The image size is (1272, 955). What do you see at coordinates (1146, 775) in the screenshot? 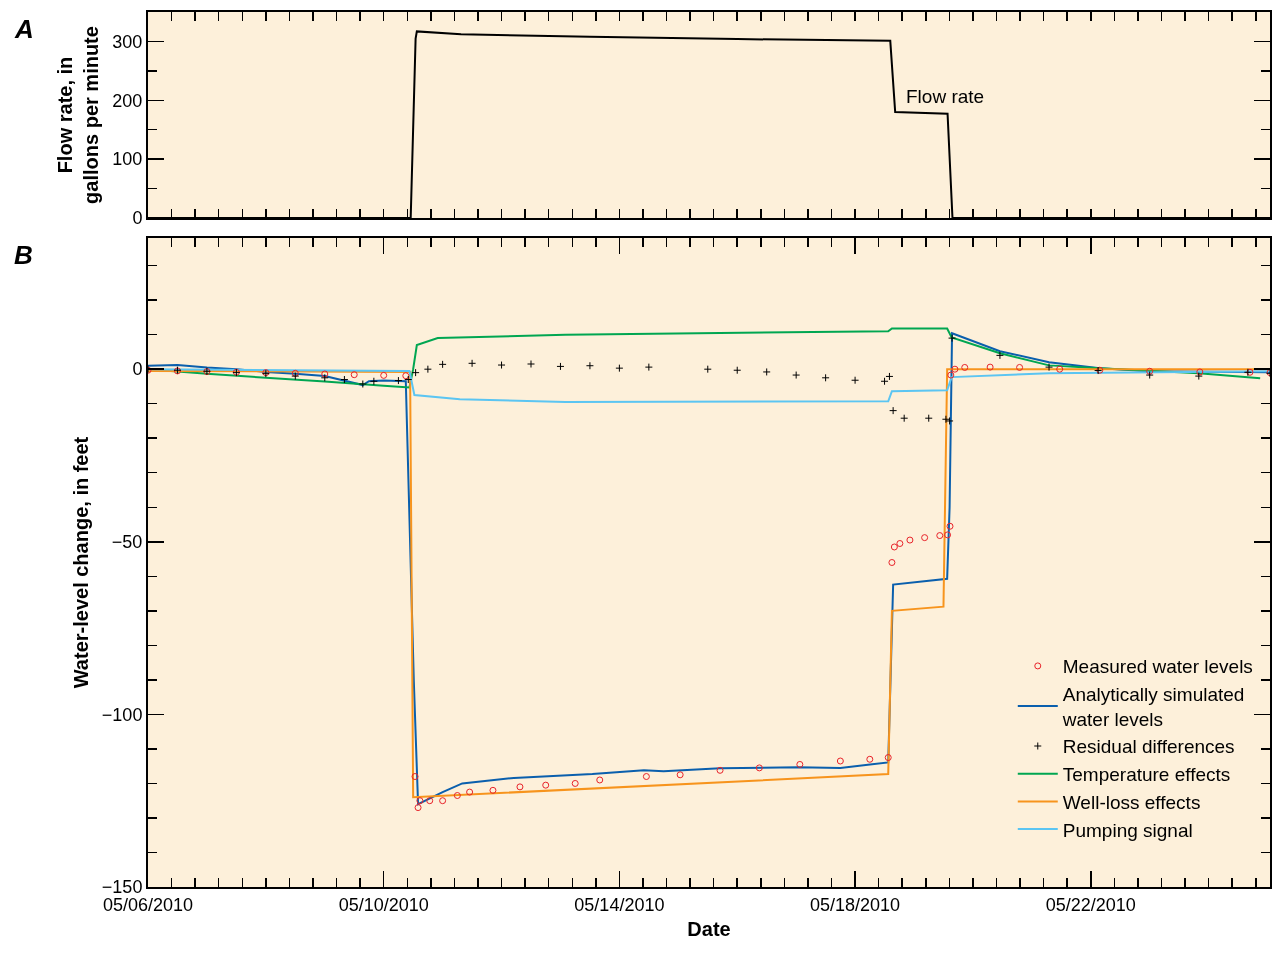
I see `legend-label: Temperature effects` at bounding box center [1146, 775].